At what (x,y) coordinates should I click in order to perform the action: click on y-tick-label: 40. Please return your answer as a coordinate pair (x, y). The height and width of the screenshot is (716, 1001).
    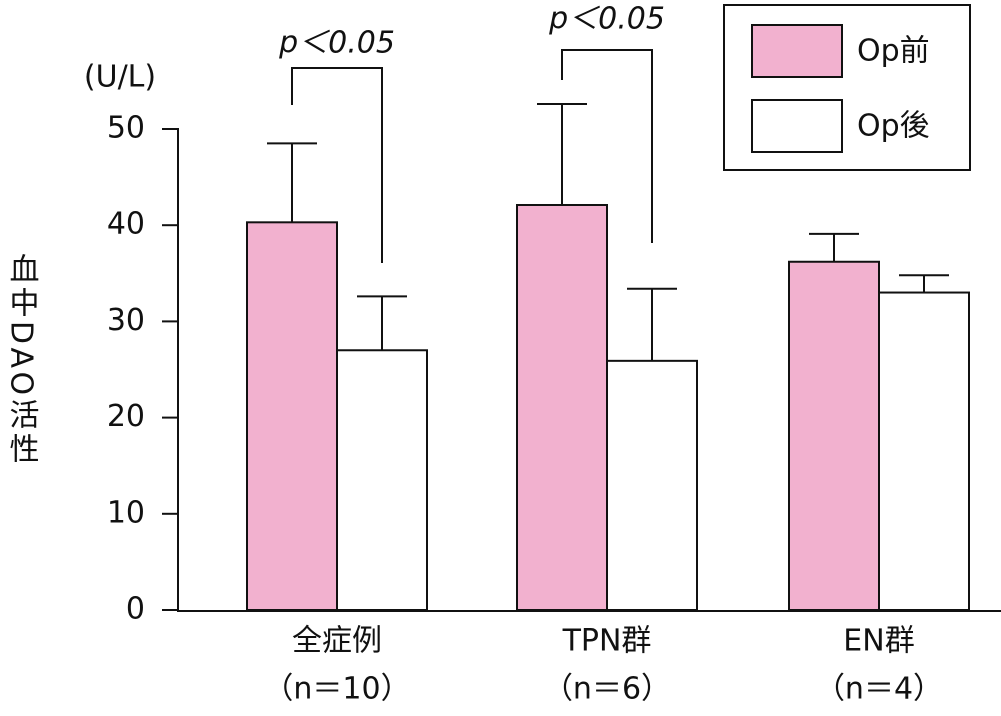
    Looking at the image, I should click on (126, 224).